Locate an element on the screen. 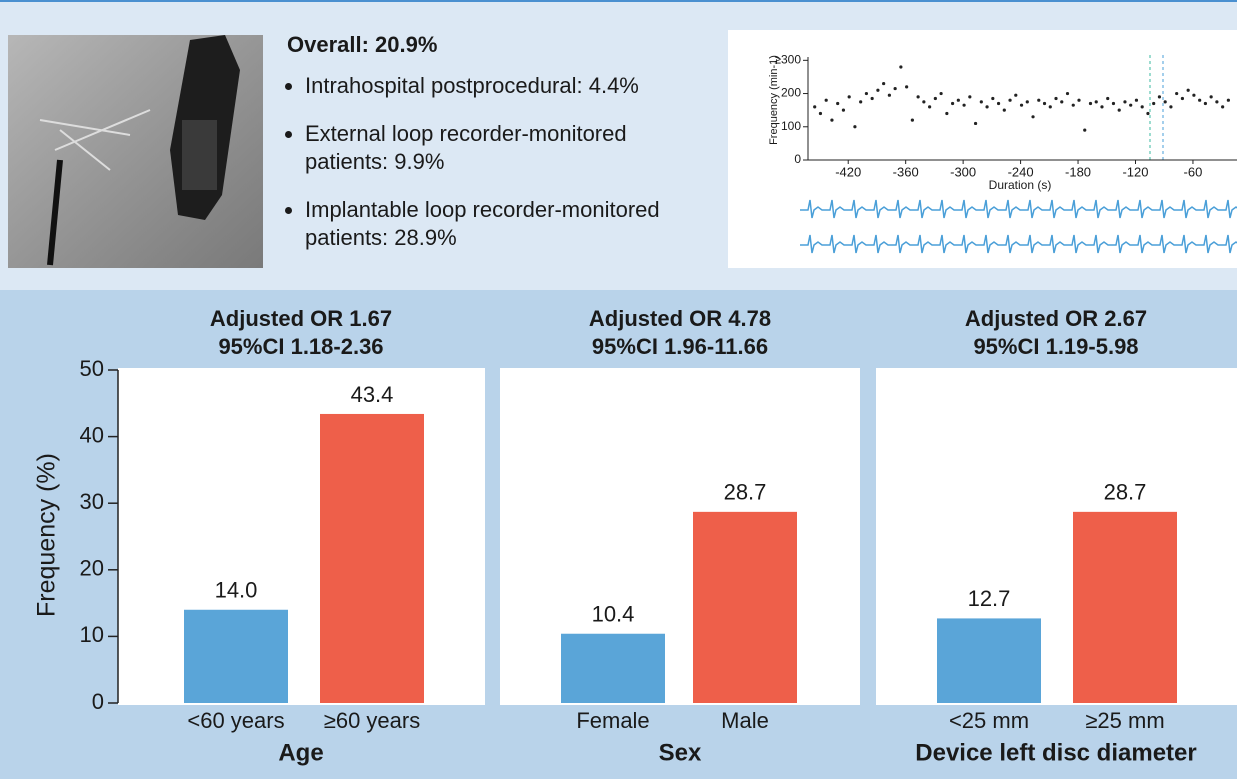 This screenshot has width=1237, height=779. x-tick-label: <60 years is located at coordinates (235, 720).